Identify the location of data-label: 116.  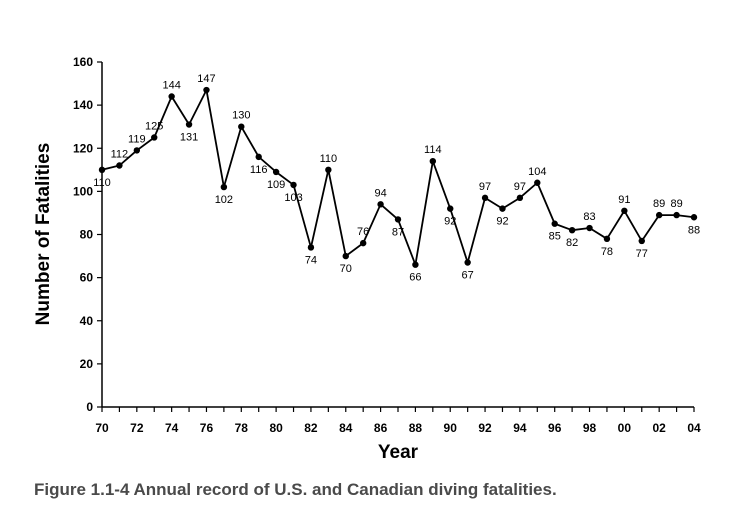
(259, 170).